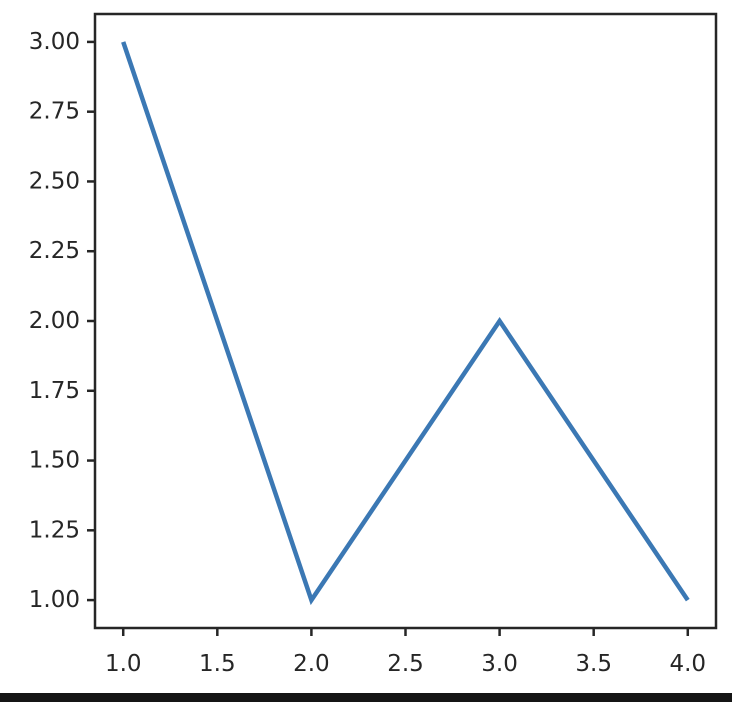 Image resolution: width=732 pixels, height=702 pixels. Describe the element at coordinates (687, 664) in the screenshot. I see `x-tick-label: 4.0` at that location.